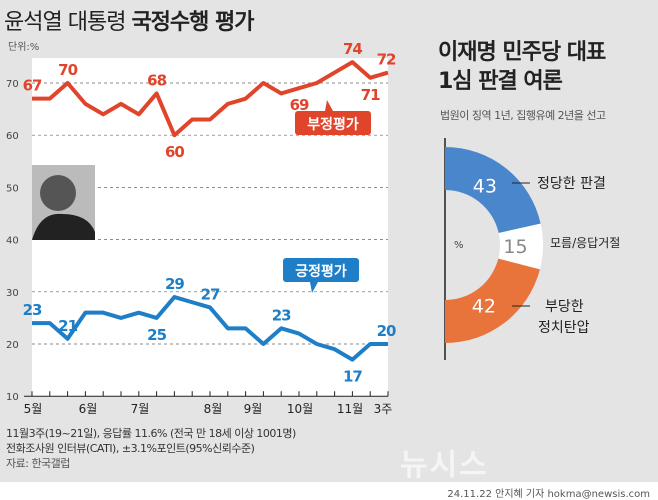 The width and height of the screenshot is (658, 500). Describe the element at coordinates (564, 307) in the screenshot. I see `slice-label: 부당한` at that location.